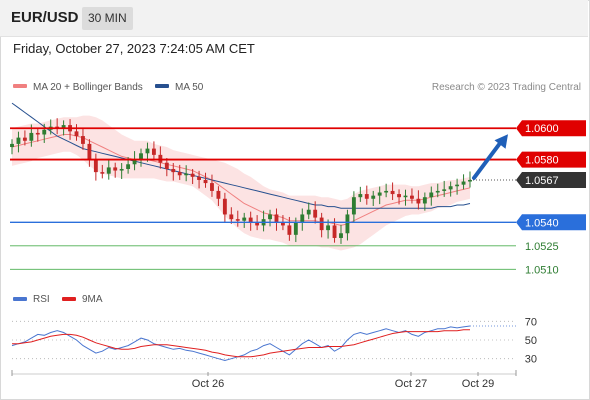 The height and width of the screenshot is (400, 590). What do you see at coordinates (45, 17) in the screenshot?
I see `symbol-title: EUR/USD` at bounding box center [45, 17].